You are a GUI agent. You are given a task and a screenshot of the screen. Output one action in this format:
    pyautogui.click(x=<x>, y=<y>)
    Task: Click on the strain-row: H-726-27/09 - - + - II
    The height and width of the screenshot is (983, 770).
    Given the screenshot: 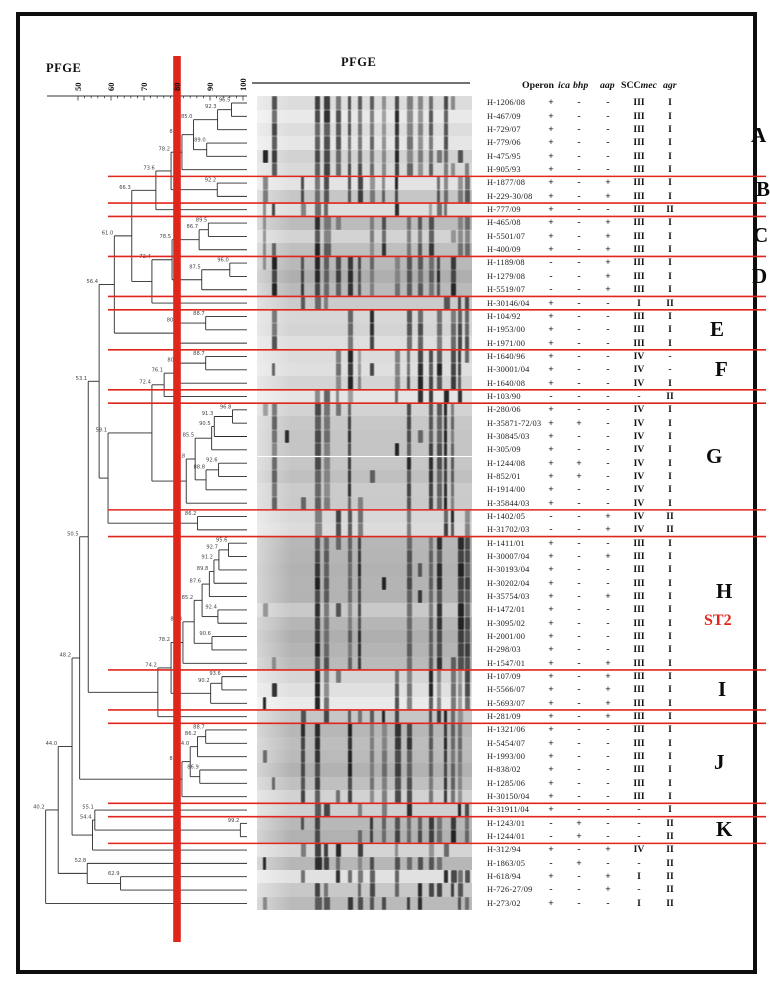 What is the action you would take?
    pyautogui.click(x=385, y=889)
    